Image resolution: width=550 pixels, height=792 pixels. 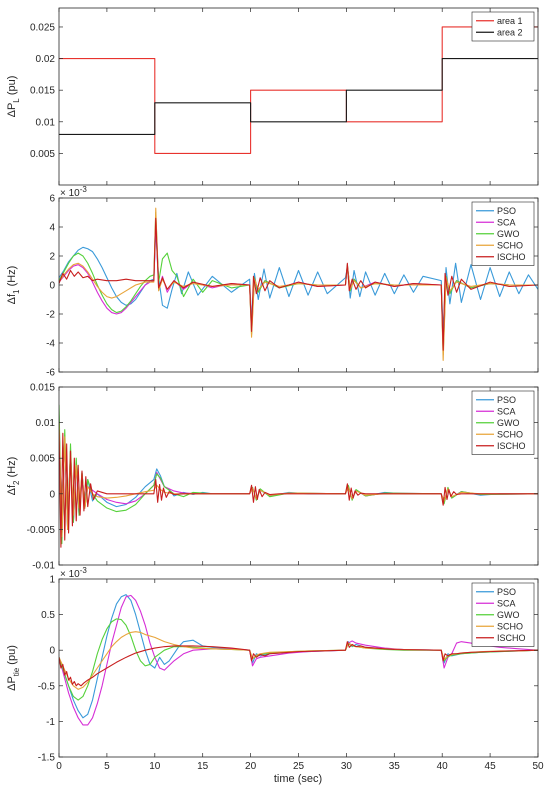 What do you see at coordinates (73, 573) in the screenshot?
I see `p4-axis-exponent: × 10⁻³` at bounding box center [73, 573].